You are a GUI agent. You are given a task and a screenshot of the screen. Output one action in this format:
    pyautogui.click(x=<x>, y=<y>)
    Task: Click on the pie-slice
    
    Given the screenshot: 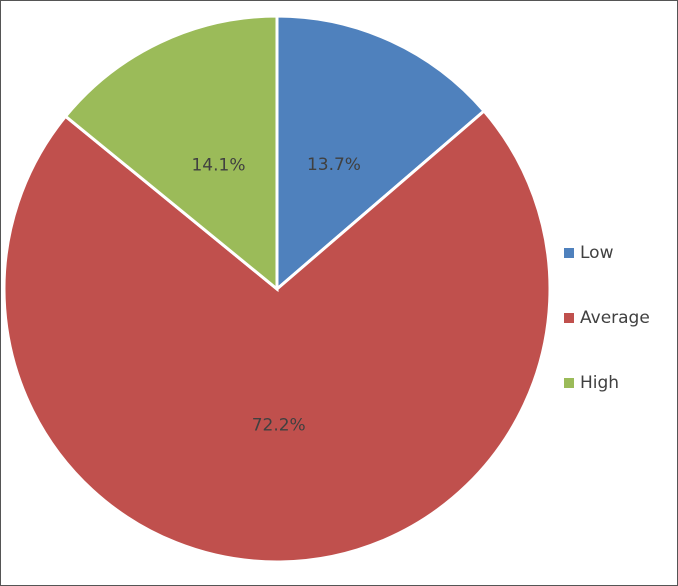 What is the action you would take?
    pyautogui.click(x=381, y=153)
    